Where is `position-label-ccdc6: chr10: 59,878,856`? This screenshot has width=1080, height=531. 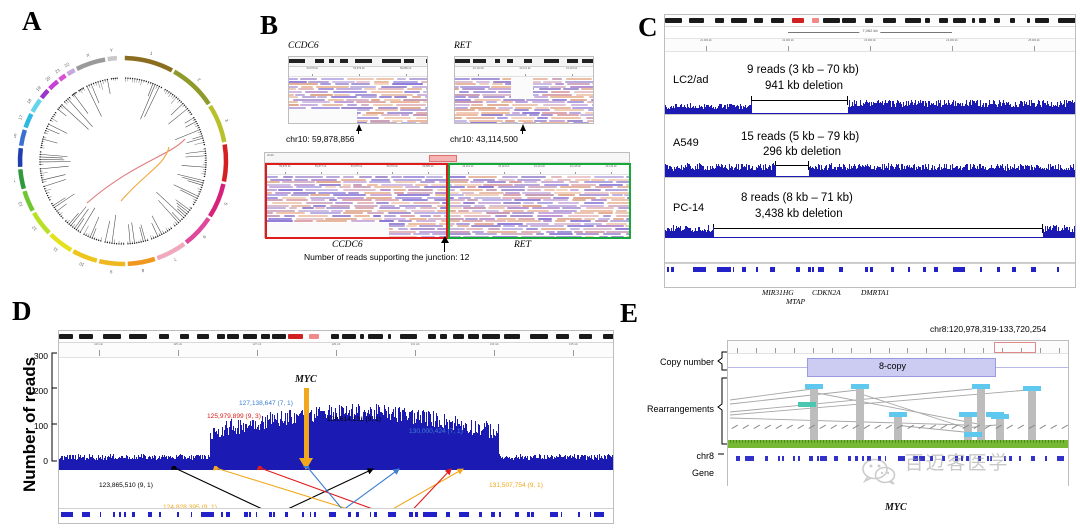 position-label-ccdc6: chr10: 59,878,856 is located at coordinates (320, 139).